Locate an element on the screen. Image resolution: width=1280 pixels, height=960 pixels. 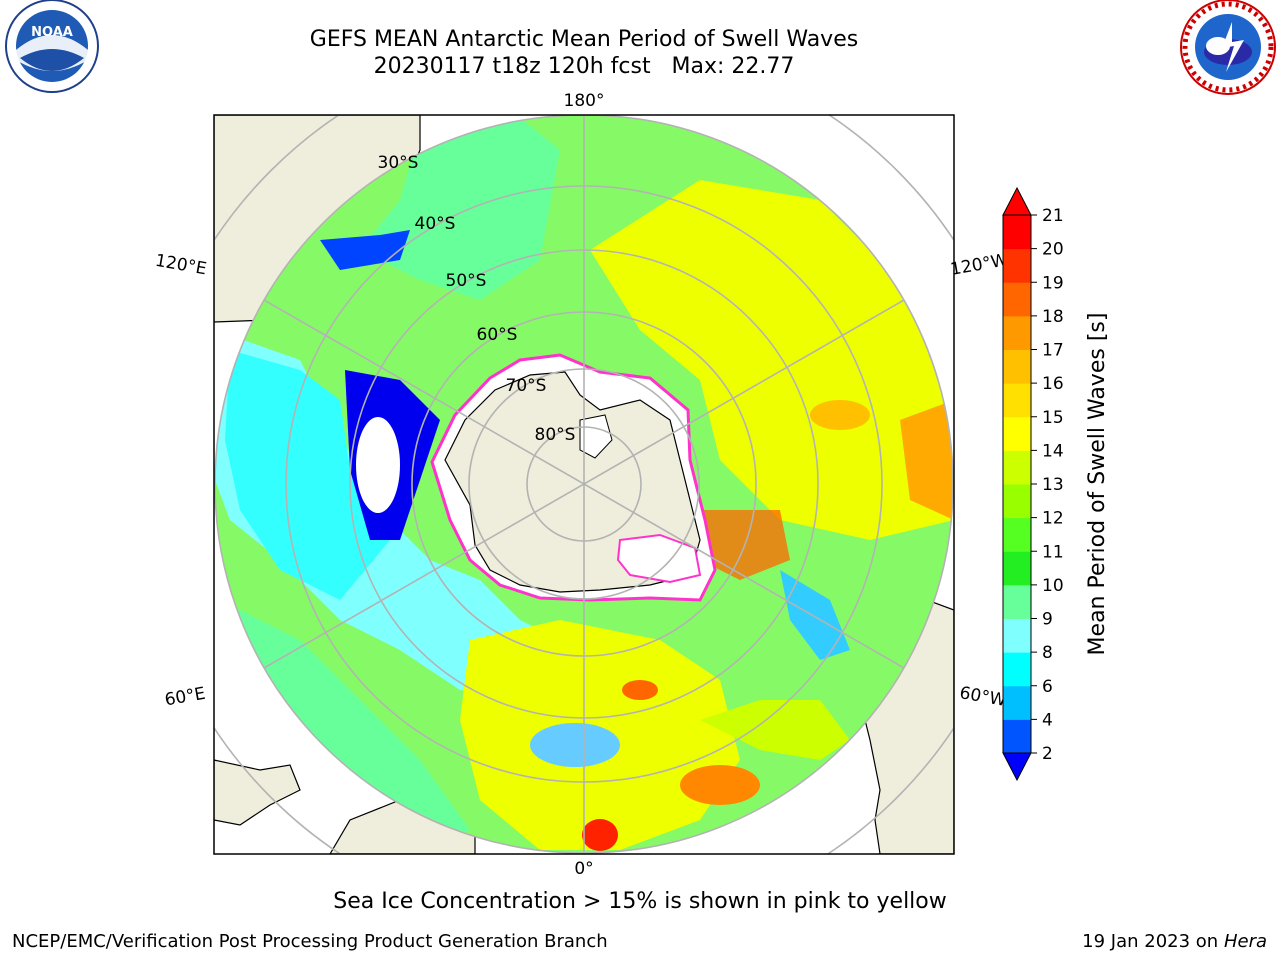
lat-label-30s: 30°S is located at coordinates (398, 163).